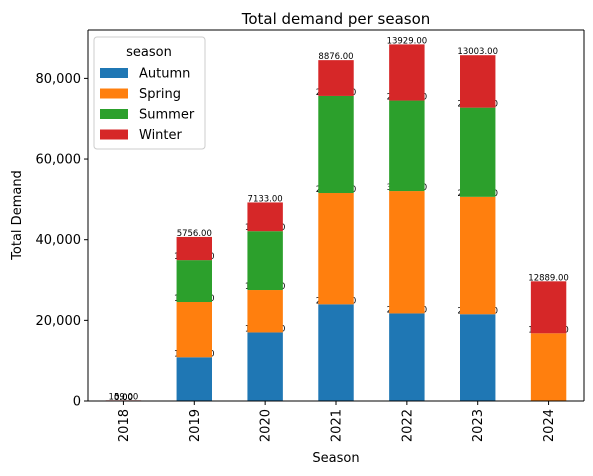 The width and height of the screenshot is (593, 476). I want to click on legend-swatch-spring, so click(114, 93).